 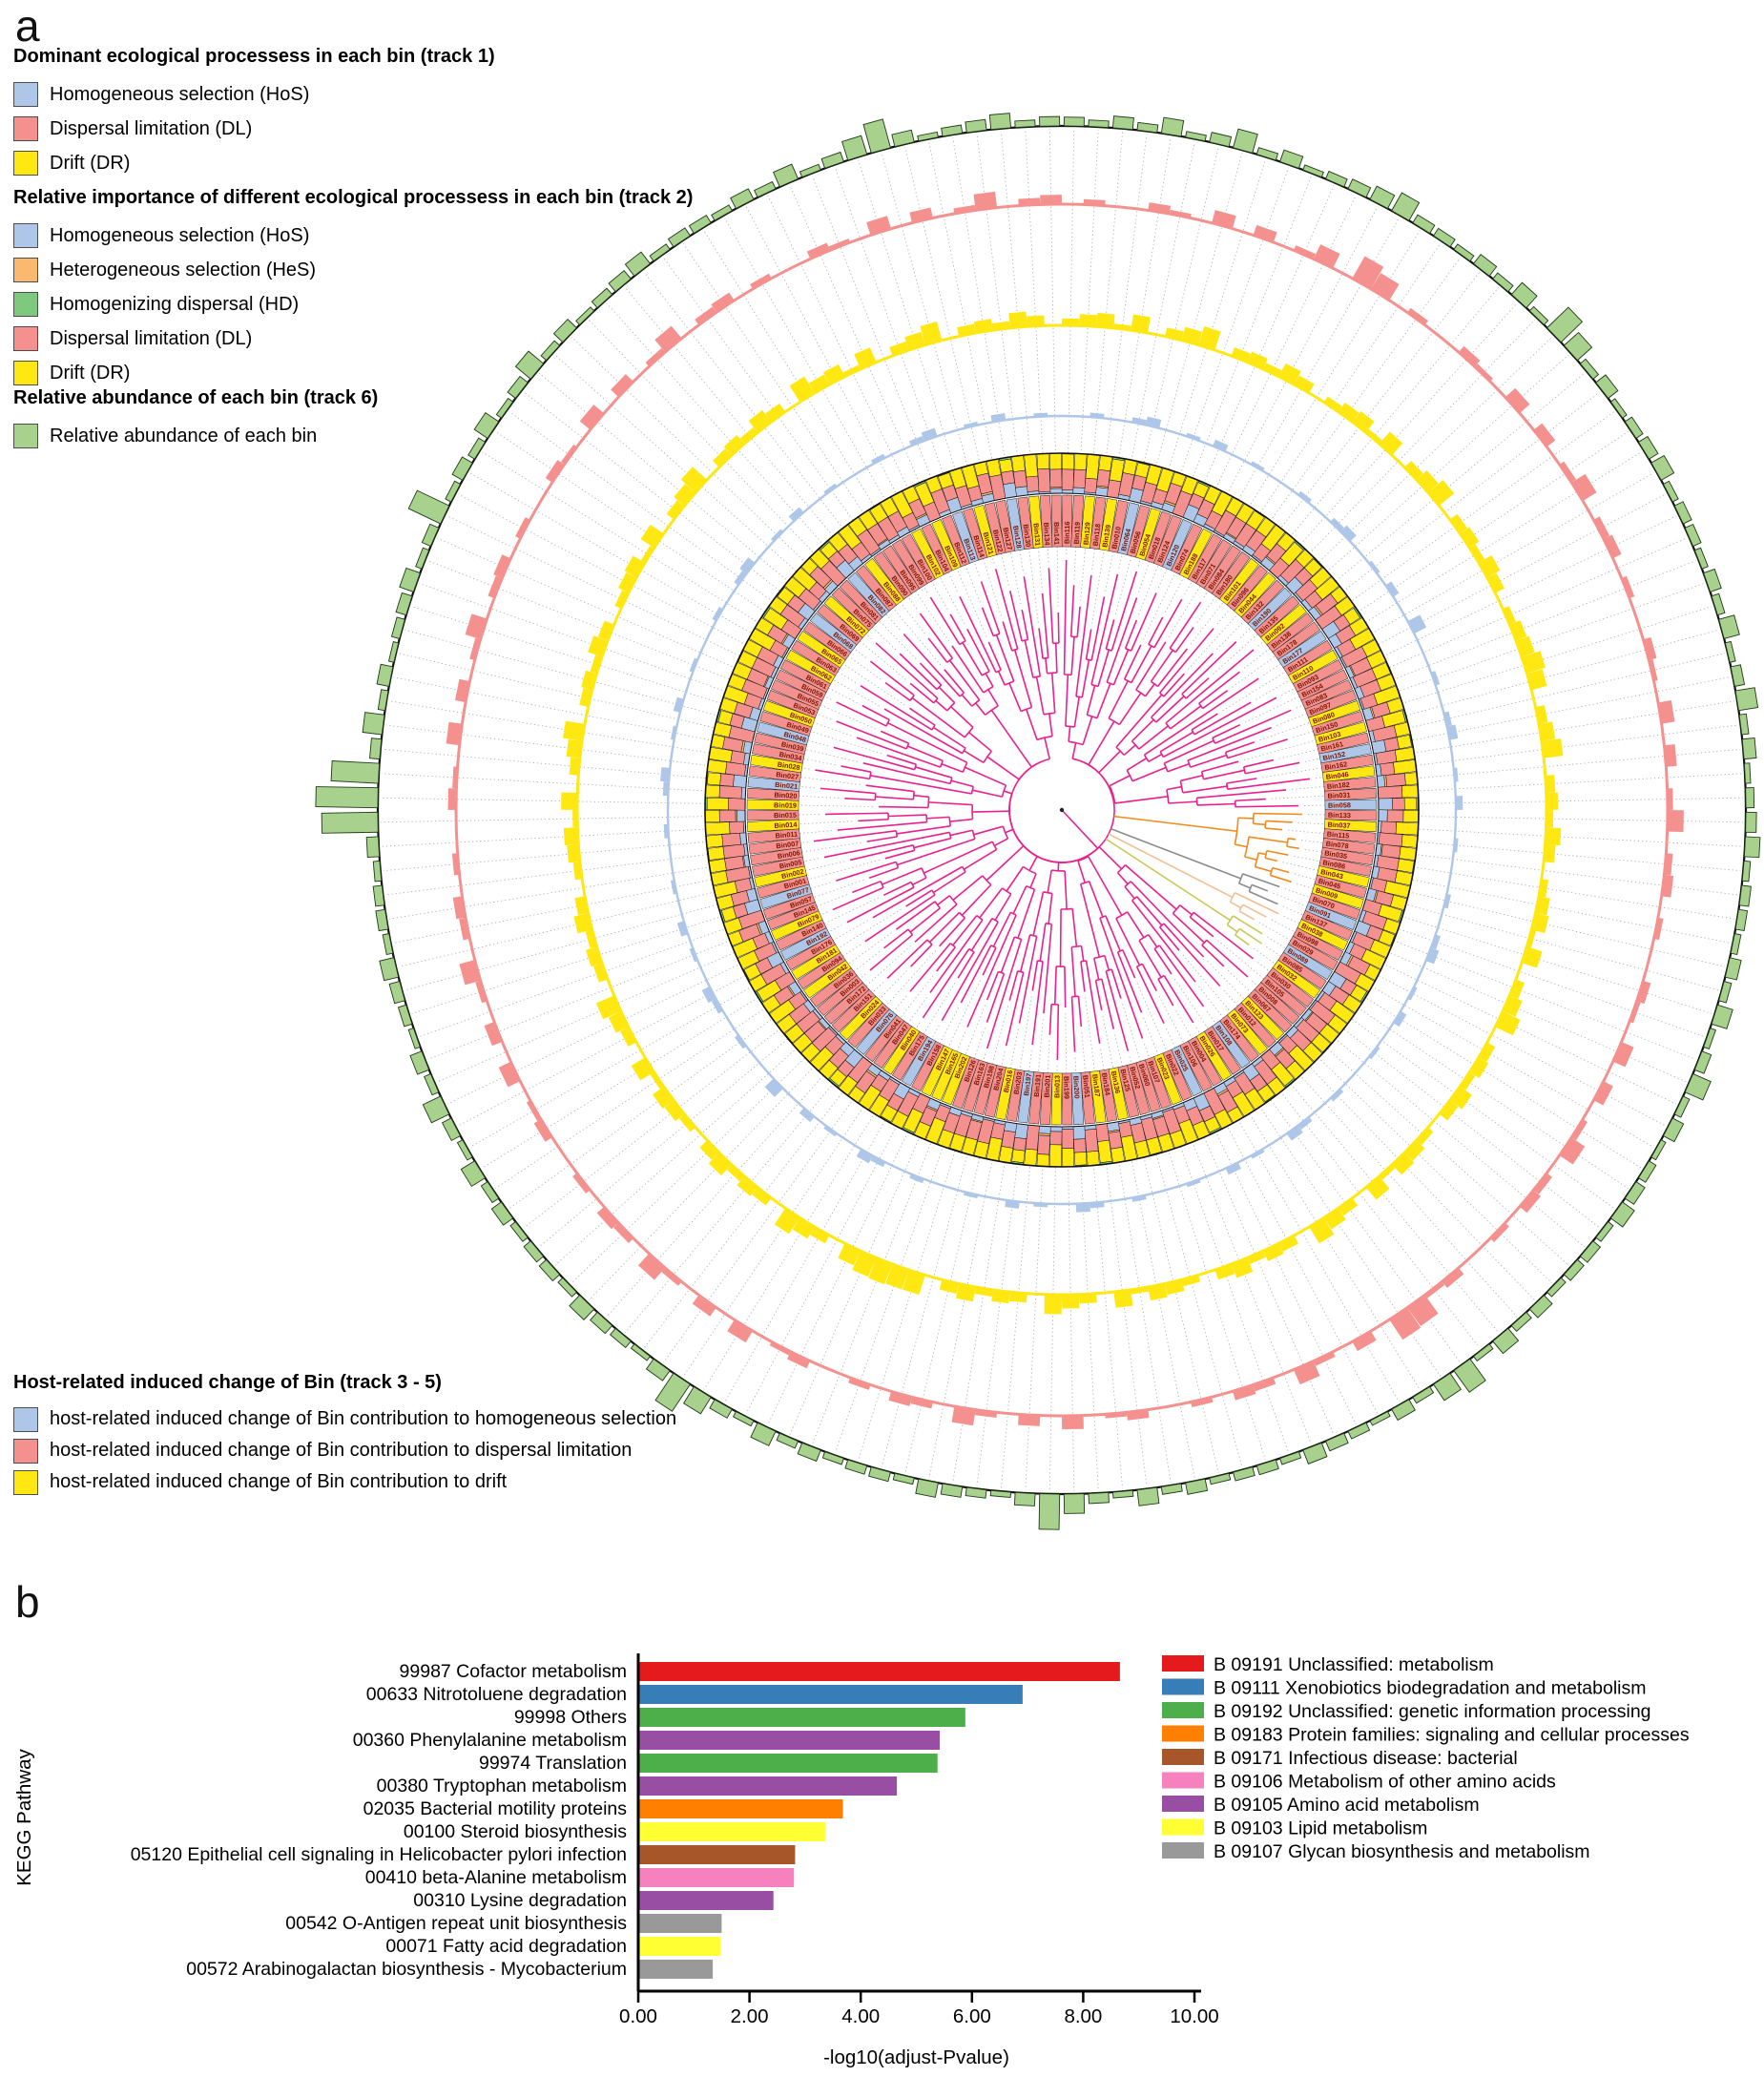 What do you see at coordinates (520, 1900) in the screenshot?
I see `category-label: 00310 Lysine degradation` at bounding box center [520, 1900].